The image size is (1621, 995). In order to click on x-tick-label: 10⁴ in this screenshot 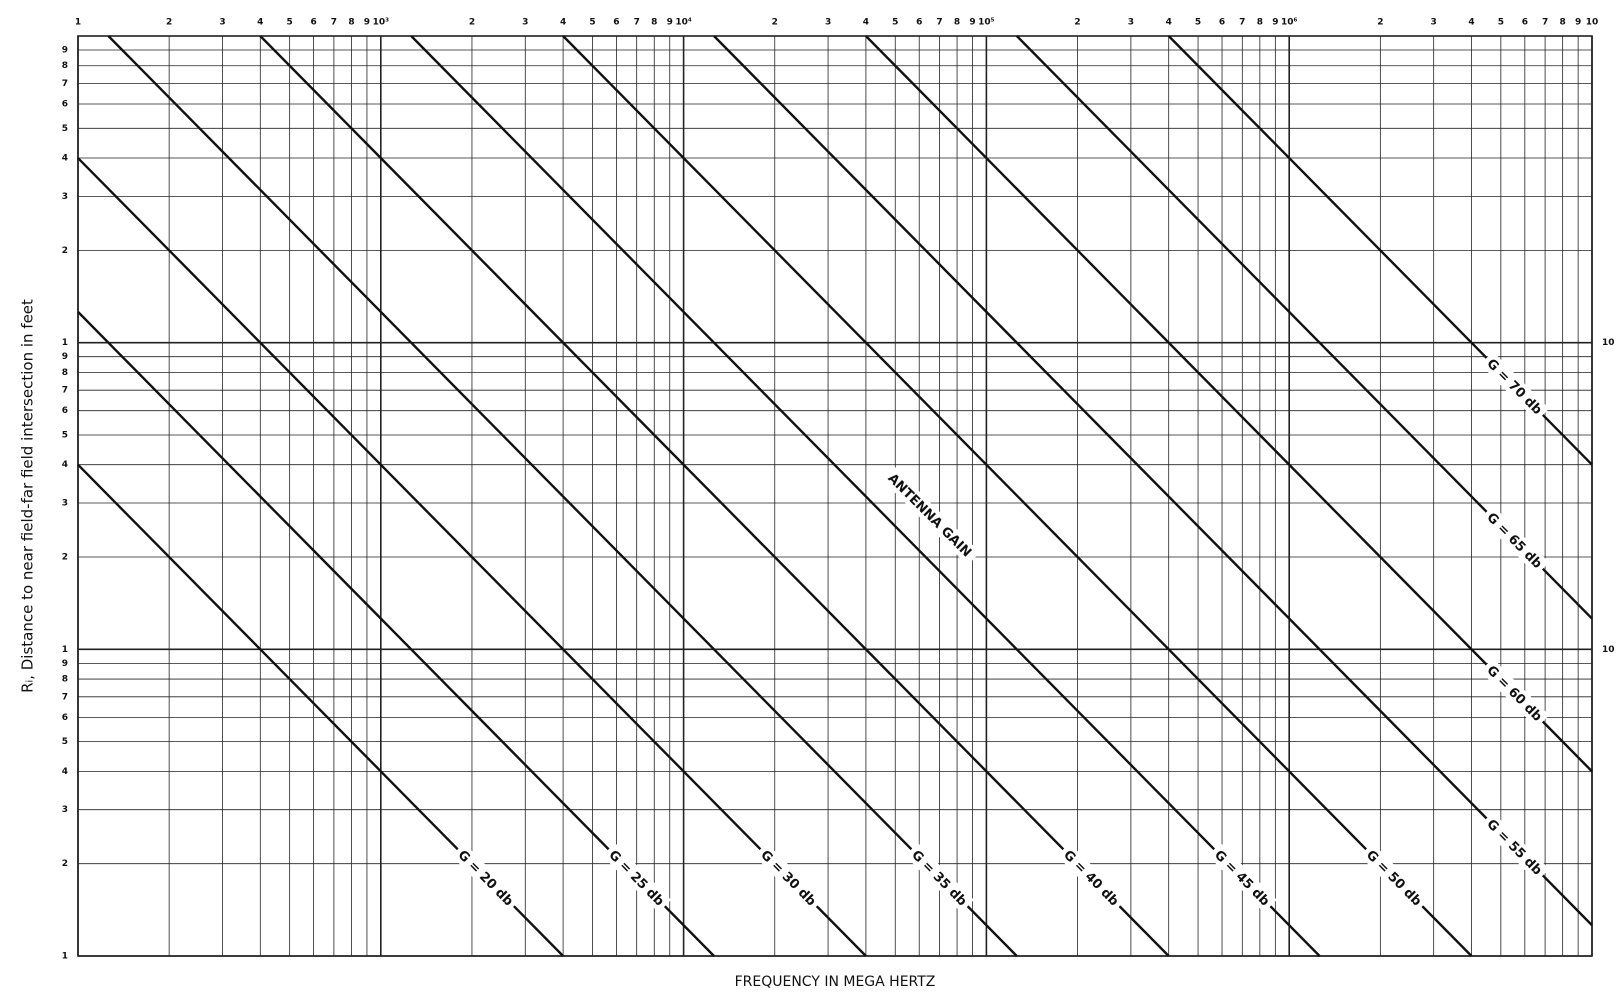, I will do `click(683, 23)`.